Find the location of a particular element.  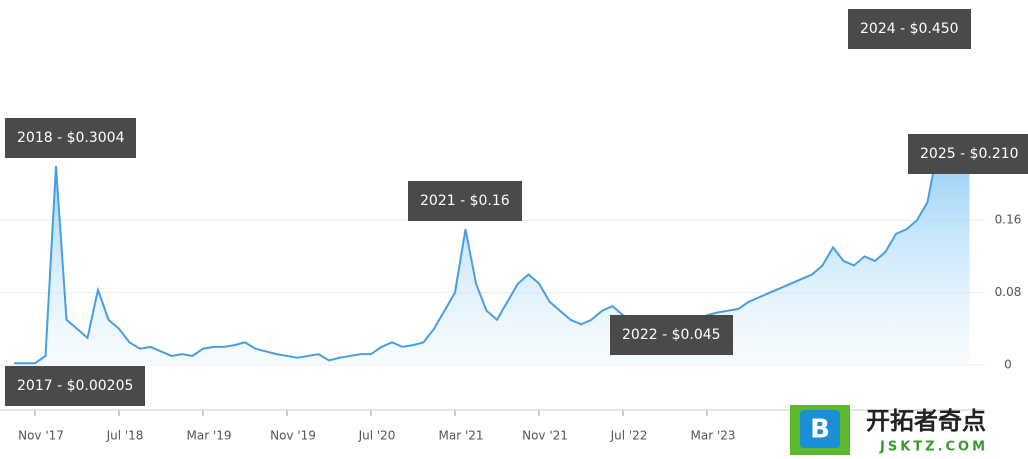

logo-inner is located at coordinates (820, 429).